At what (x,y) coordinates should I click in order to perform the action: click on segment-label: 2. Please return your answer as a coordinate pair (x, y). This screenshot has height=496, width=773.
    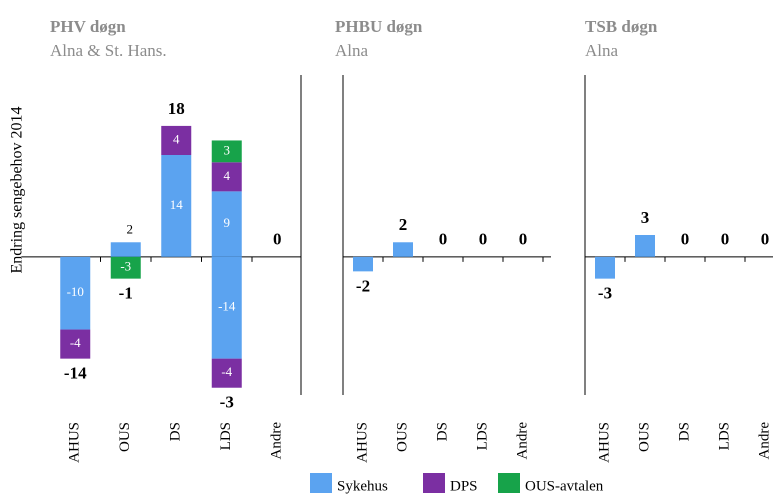
    Looking at the image, I should click on (130, 228).